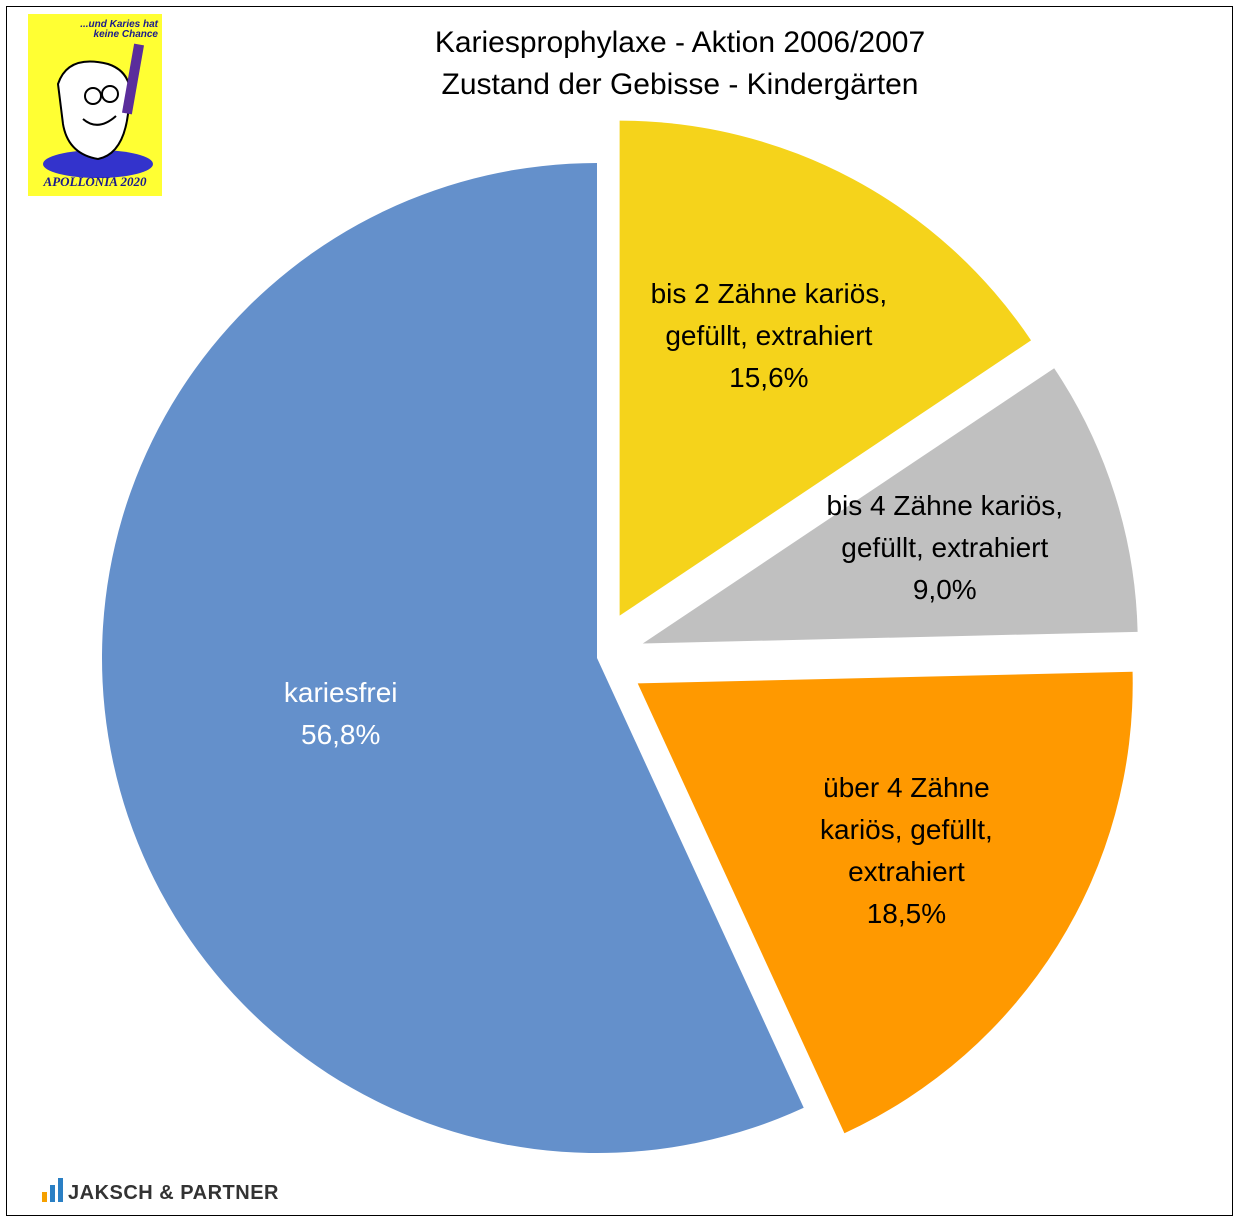  Describe the element at coordinates (944, 589) in the screenshot. I see `value-label: 9,0%` at that location.